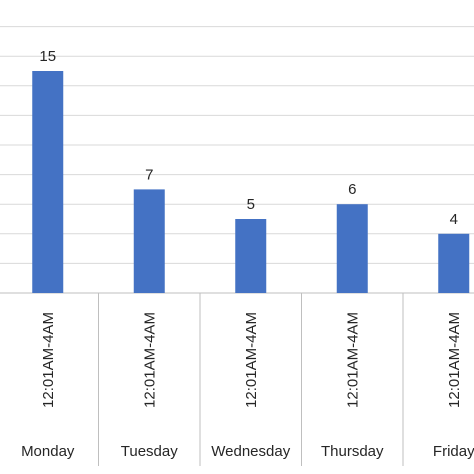 The height and width of the screenshot is (474, 474). What do you see at coordinates (352, 189) in the screenshot?
I see `data-label: 6` at bounding box center [352, 189].